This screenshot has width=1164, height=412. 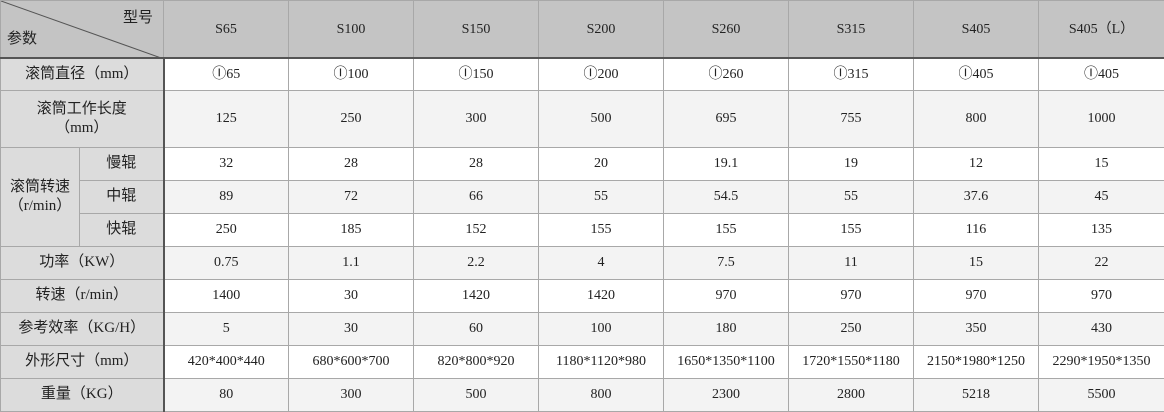 What do you see at coordinates (726, 163) in the screenshot?
I see `value-cell: 19.1` at bounding box center [726, 163].